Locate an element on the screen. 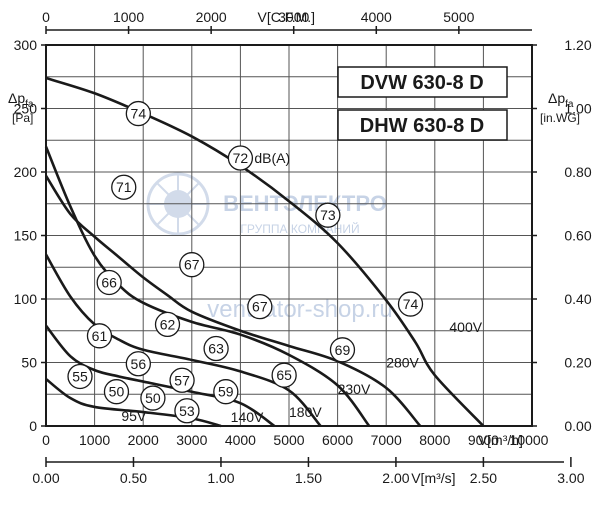 The image size is (600, 509). y-left-axis-unit: [Pa] is located at coordinates (22, 118).